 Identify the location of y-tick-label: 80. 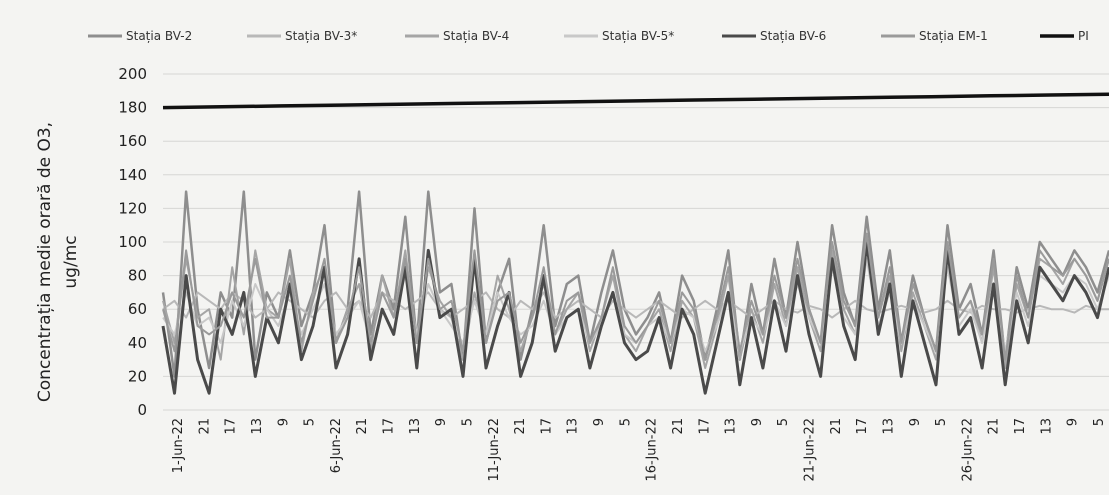
(137, 276).